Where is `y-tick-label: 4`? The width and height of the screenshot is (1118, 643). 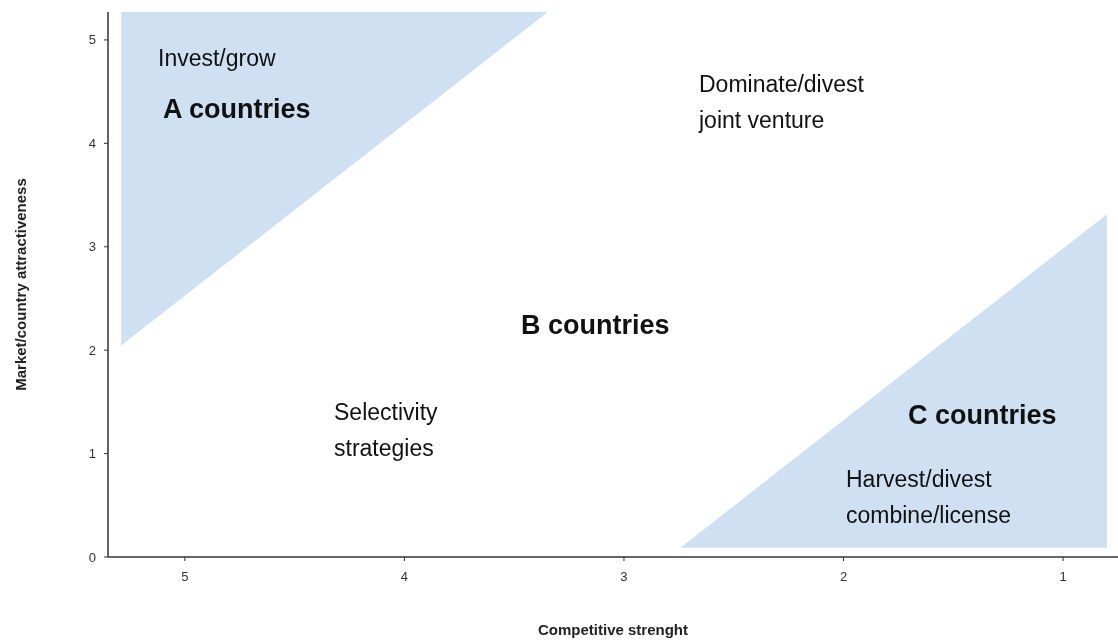 y-tick-label: 4 is located at coordinates (92, 143).